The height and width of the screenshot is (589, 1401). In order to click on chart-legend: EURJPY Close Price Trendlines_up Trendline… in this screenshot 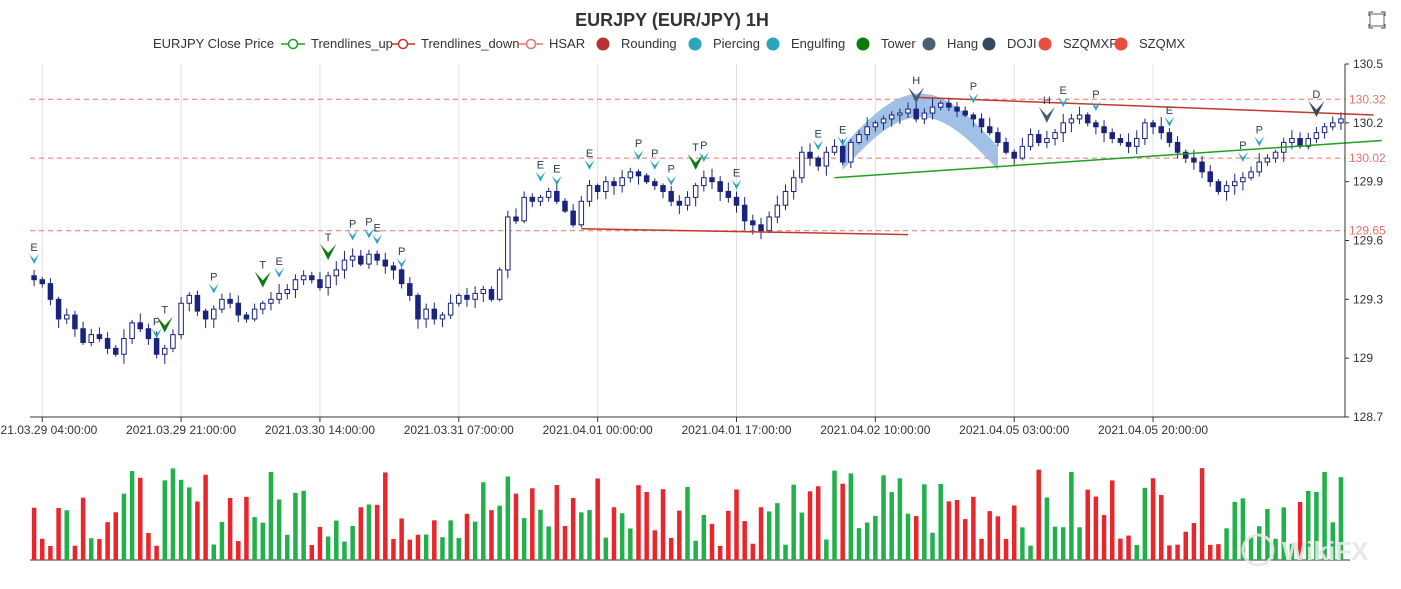, I will do `click(669, 43)`.